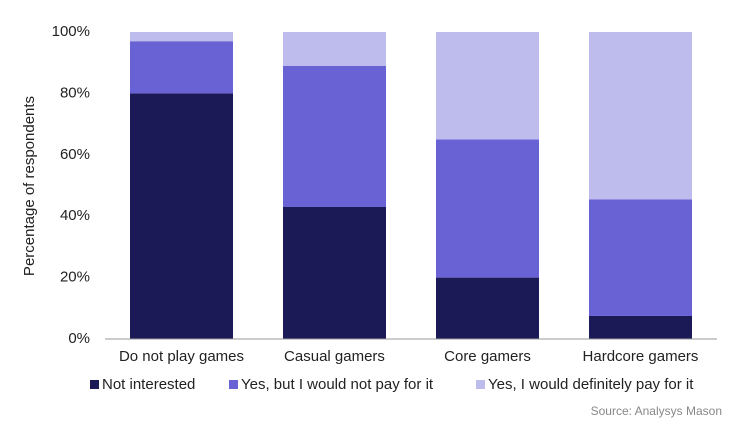  I want to click on legend-label: Yes, but I would not pay for it, so click(337, 384).